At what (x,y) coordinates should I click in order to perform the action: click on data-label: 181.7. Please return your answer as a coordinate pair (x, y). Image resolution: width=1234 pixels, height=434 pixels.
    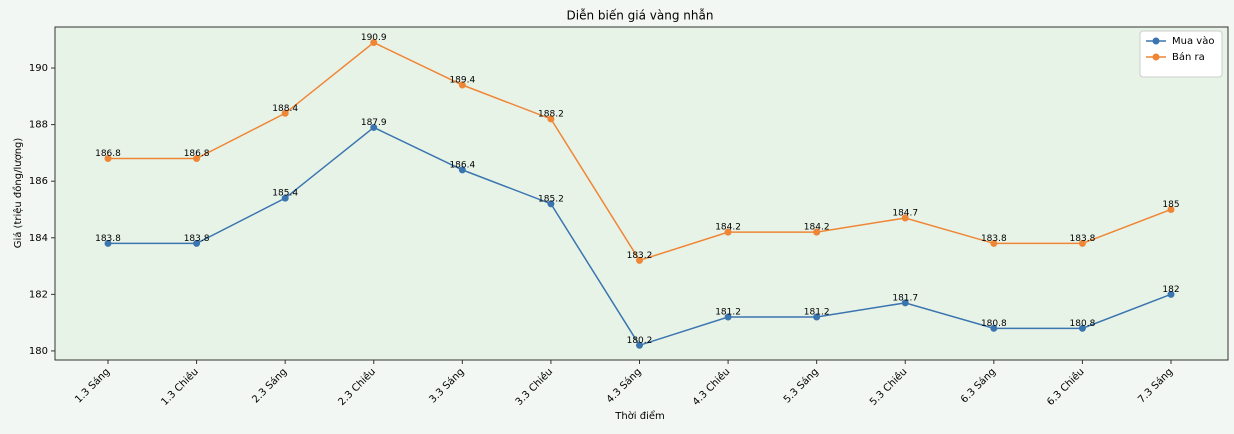
    Looking at the image, I should click on (905, 298).